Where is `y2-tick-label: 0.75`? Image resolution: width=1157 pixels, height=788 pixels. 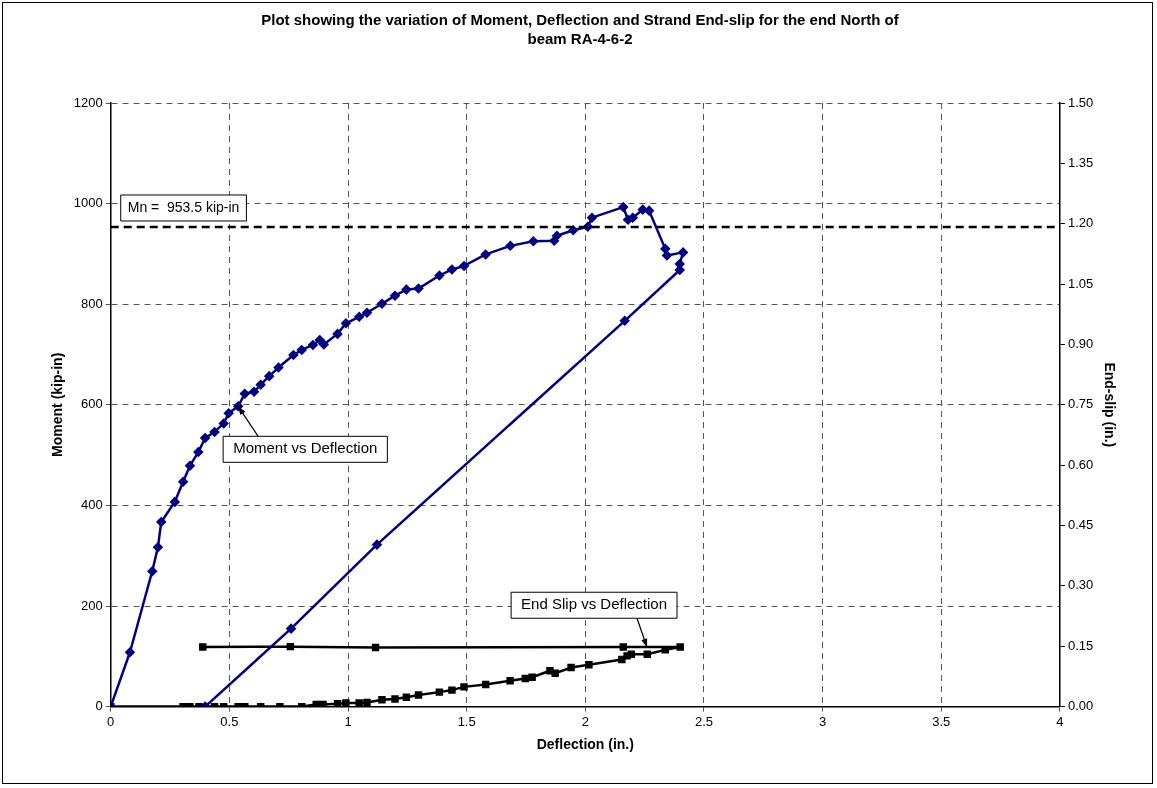 y2-tick-label: 0.75 is located at coordinates (1080, 404).